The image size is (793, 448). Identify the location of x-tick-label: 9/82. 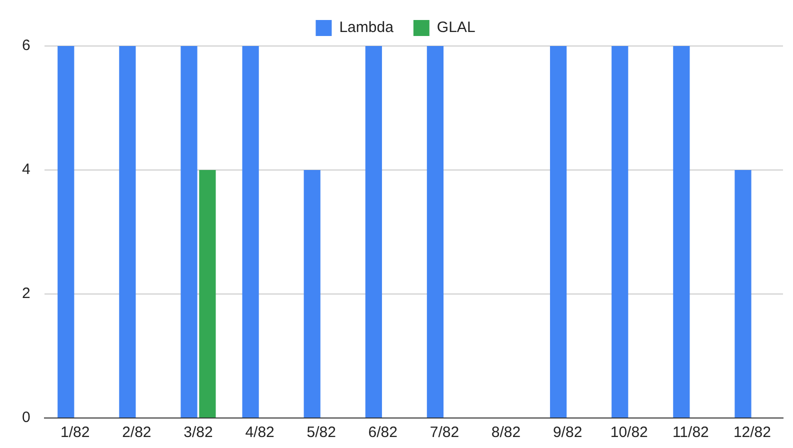
(567, 433).